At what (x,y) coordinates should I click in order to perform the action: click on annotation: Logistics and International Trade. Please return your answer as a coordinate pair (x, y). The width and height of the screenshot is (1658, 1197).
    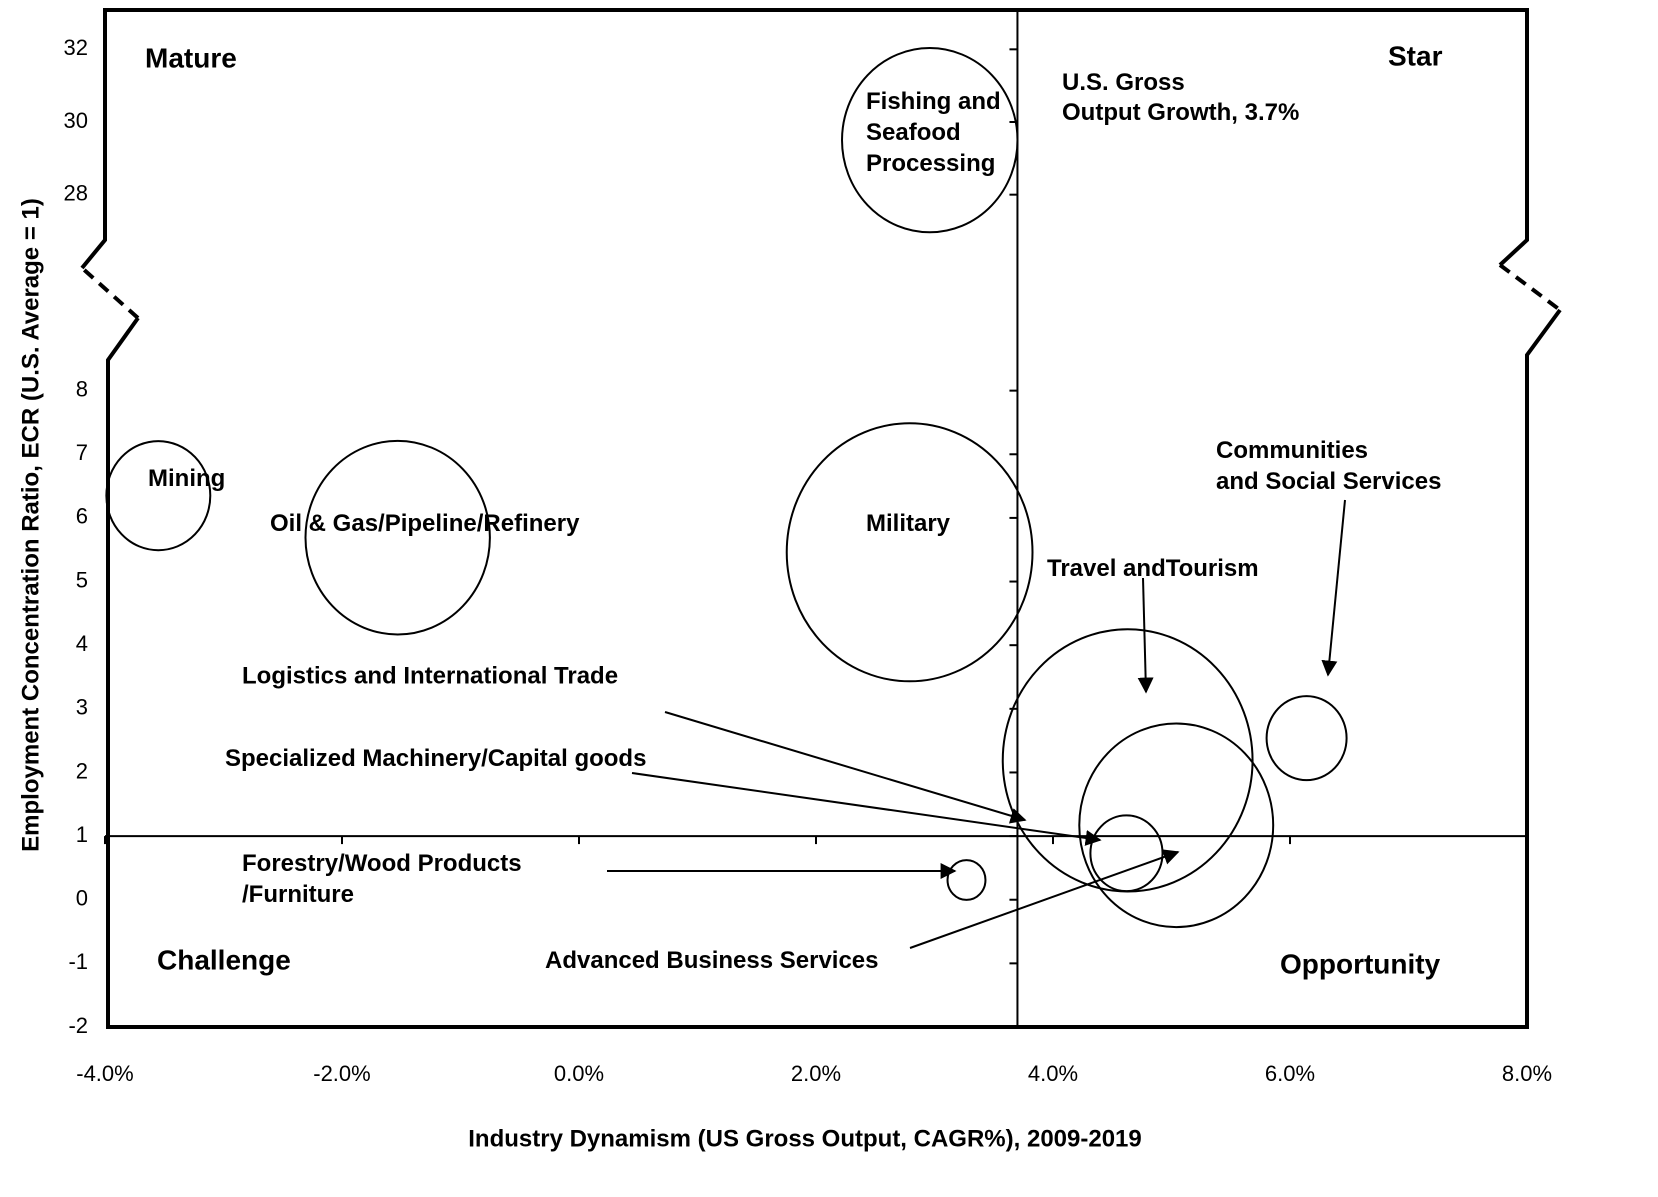
    Looking at the image, I should click on (430, 675).